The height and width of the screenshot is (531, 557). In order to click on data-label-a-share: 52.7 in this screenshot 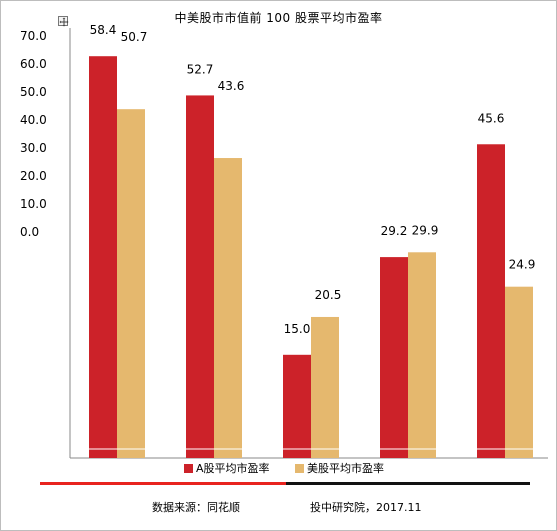, I will do `click(200, 69)`.